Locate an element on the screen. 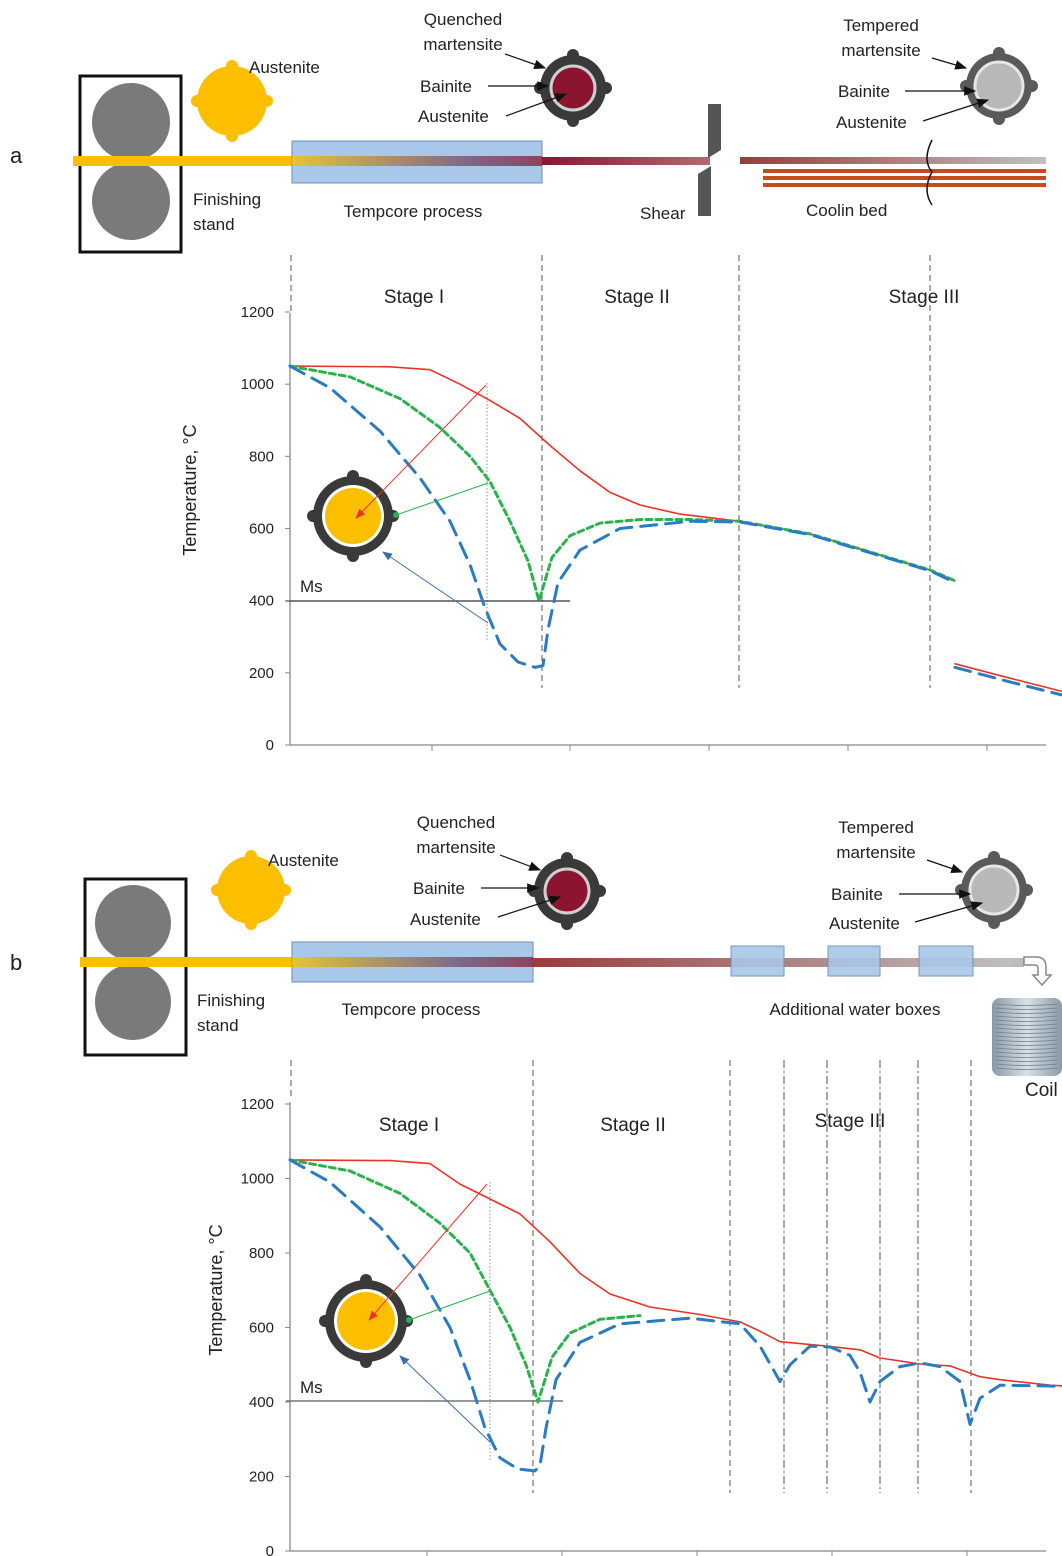 This screenshot has height=1556, width=1062. y-axis-label: Temperature, °C is located at coordinates (190, 489).